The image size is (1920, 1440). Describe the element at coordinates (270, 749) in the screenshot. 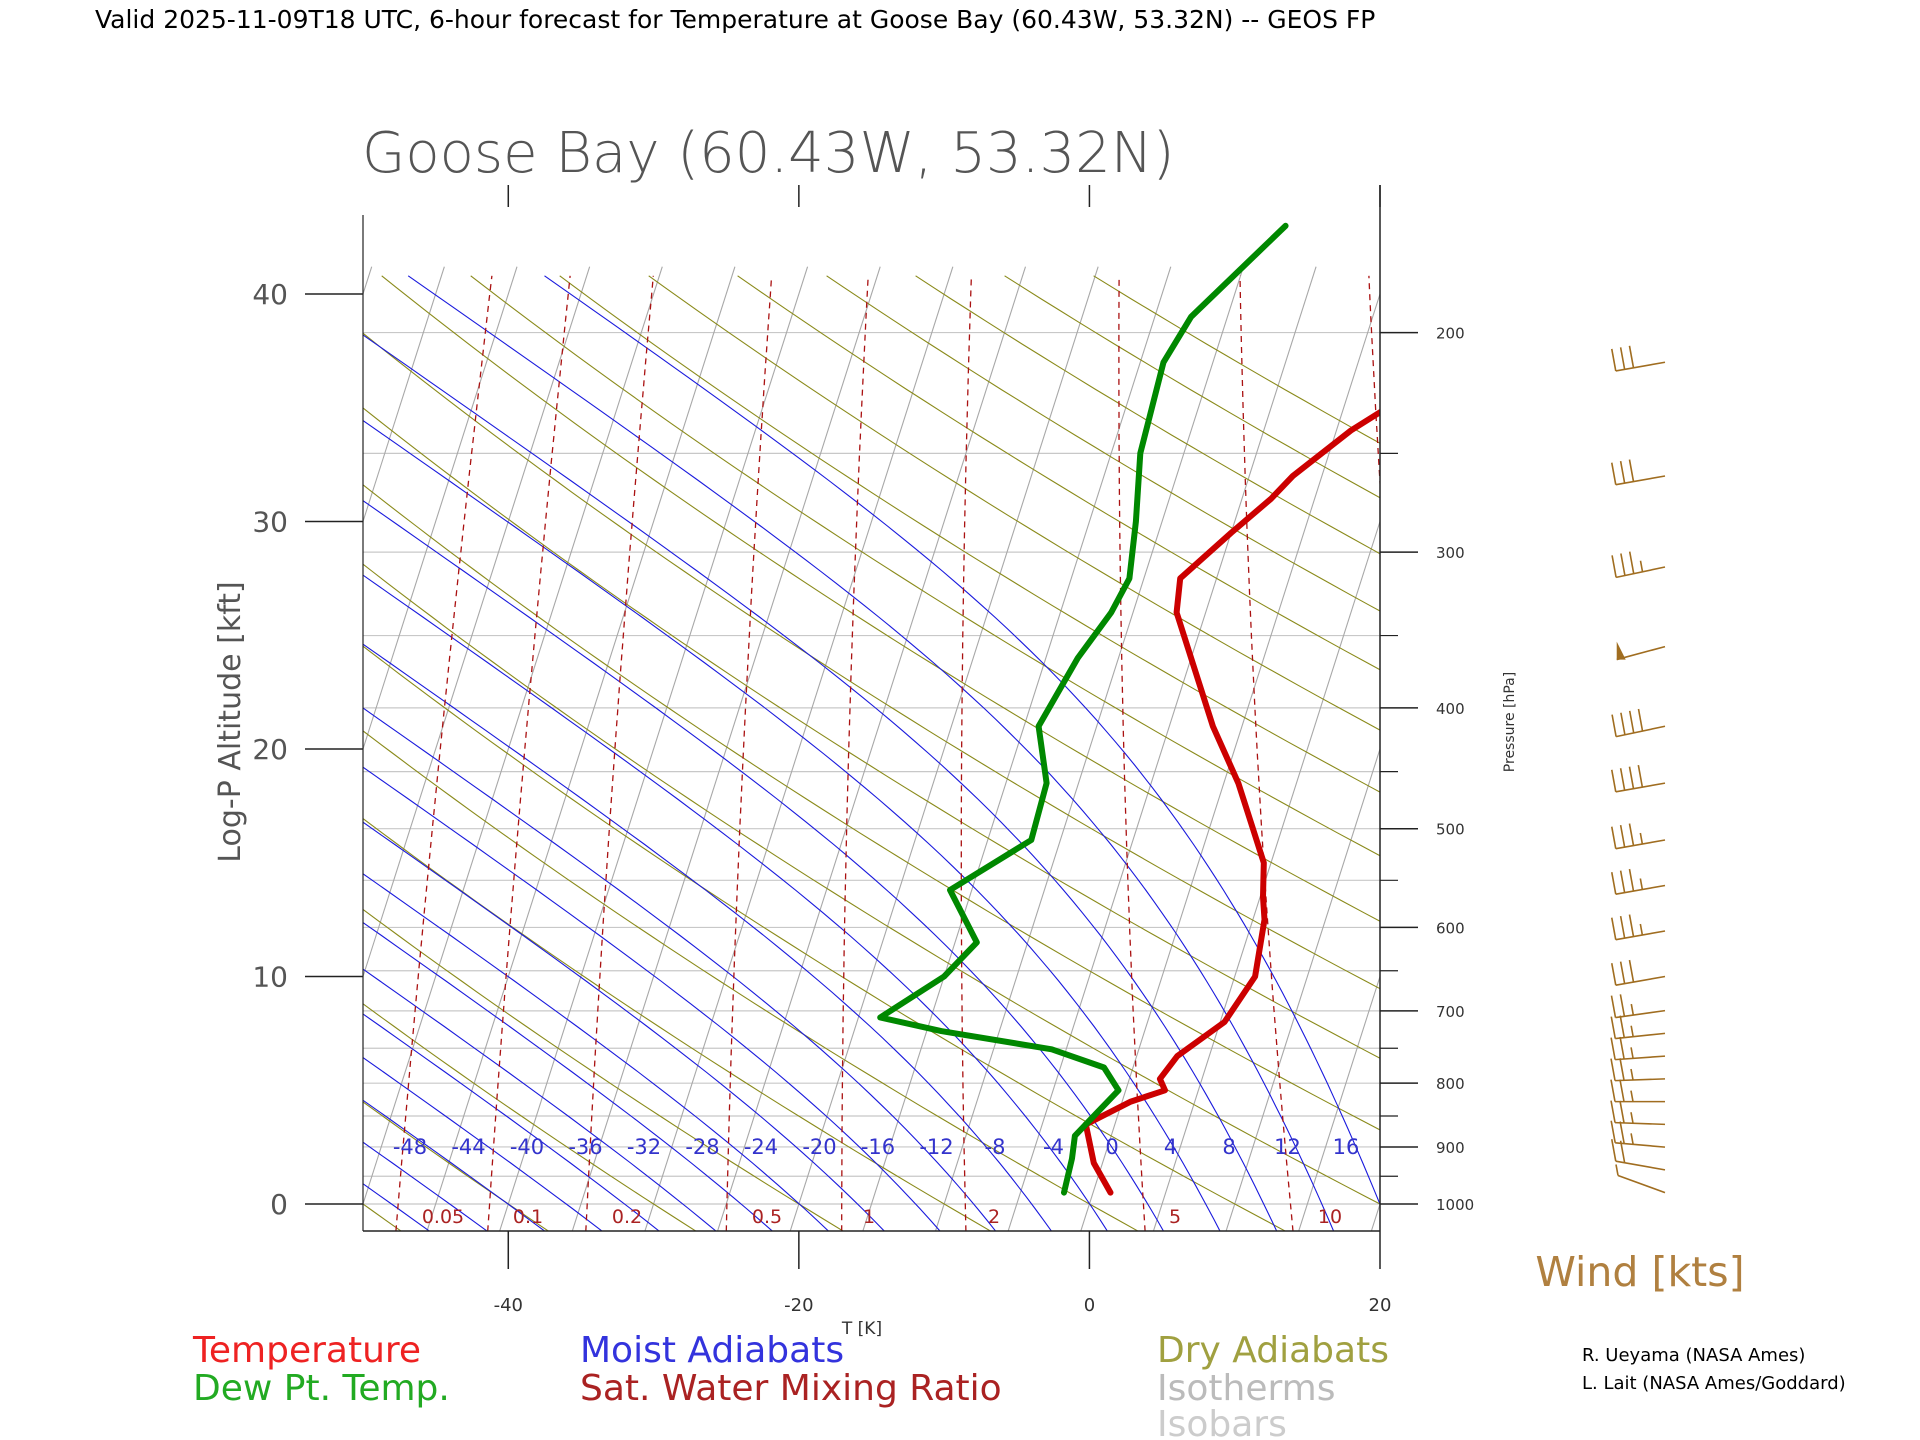

I see `y-tick-label: 20` at that location.